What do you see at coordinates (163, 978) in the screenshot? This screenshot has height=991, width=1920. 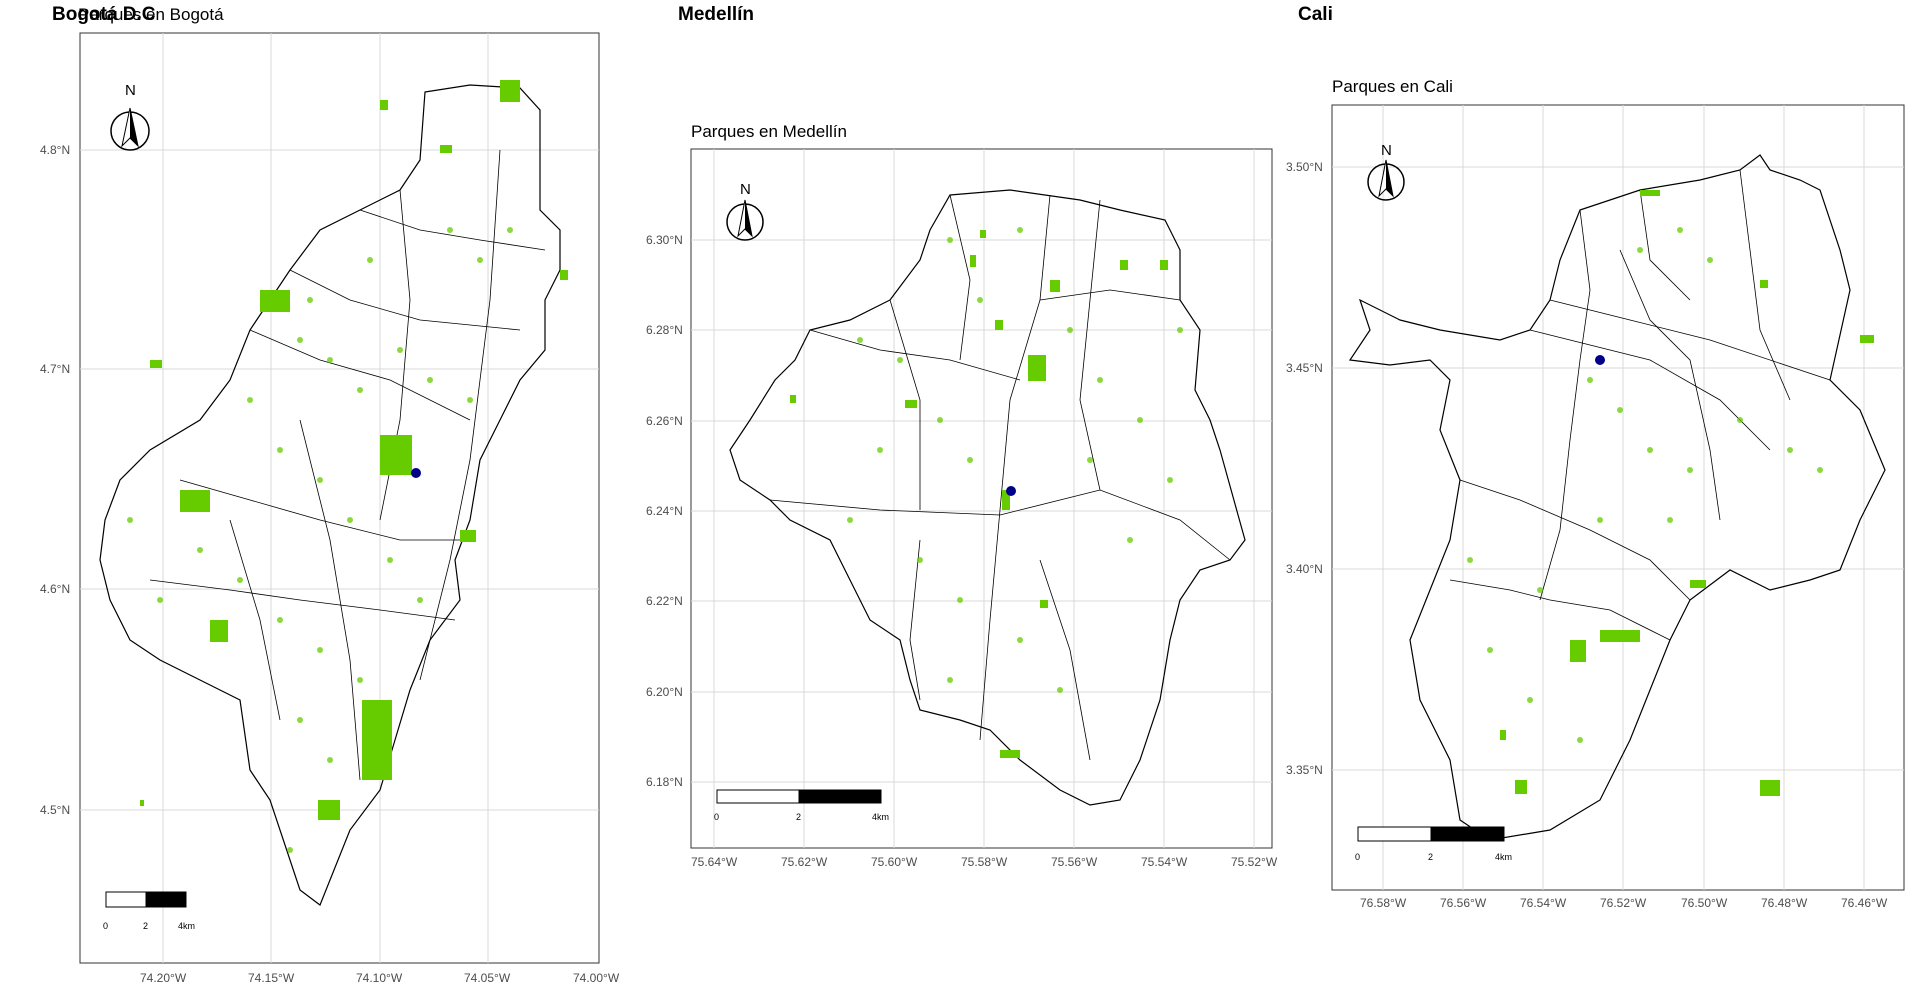 I see `x-tick-label: 74.20°W` at bounding box center [163, 978].